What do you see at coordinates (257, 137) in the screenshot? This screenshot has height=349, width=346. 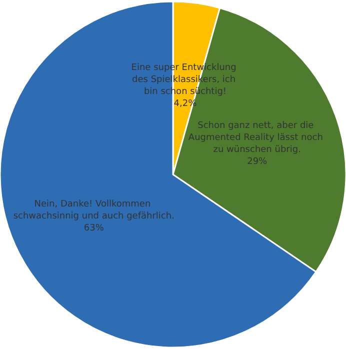 I see `slice-label: Schon ganz nett, aber die Augmented Reality lässt noch zu wünschen übrig.` at bounding box center [257, 137].